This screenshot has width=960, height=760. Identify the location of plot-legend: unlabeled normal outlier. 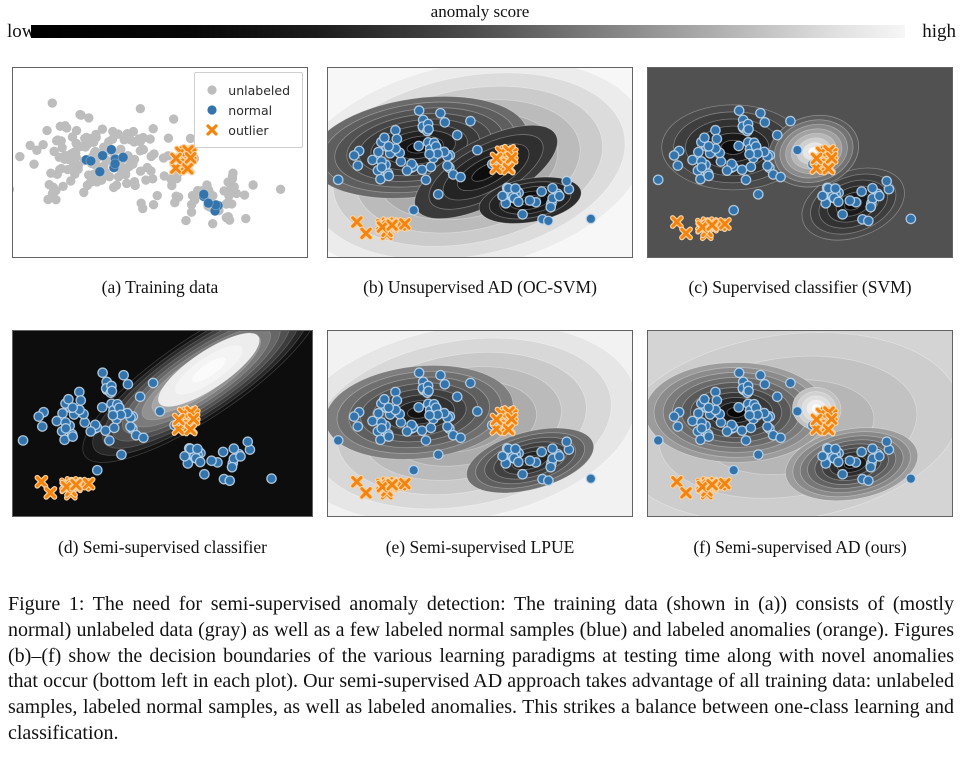
(248, 110).